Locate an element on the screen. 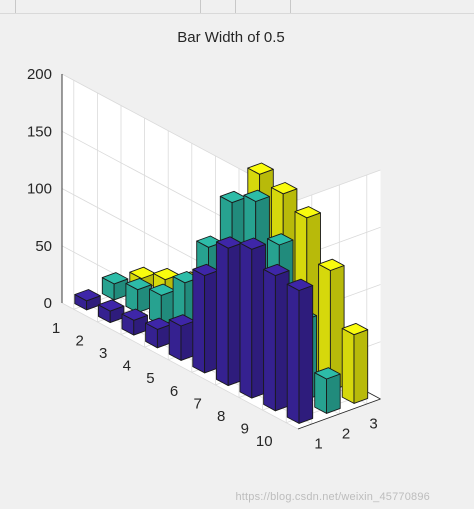 This screenshot has width=474, height=509. bar-col1-row9 is located at coordinates (276, 337).